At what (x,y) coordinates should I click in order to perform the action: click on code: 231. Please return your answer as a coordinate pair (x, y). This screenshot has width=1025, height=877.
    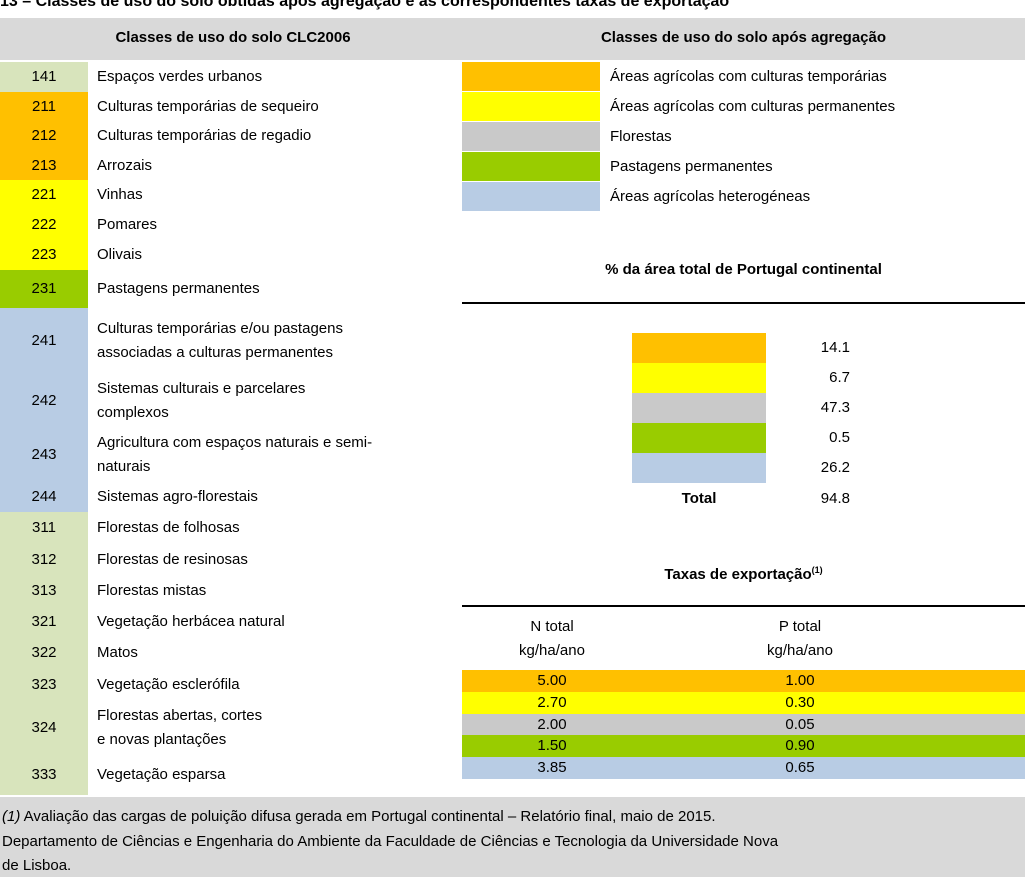
    Looking at the image, I should click on (44, 288).